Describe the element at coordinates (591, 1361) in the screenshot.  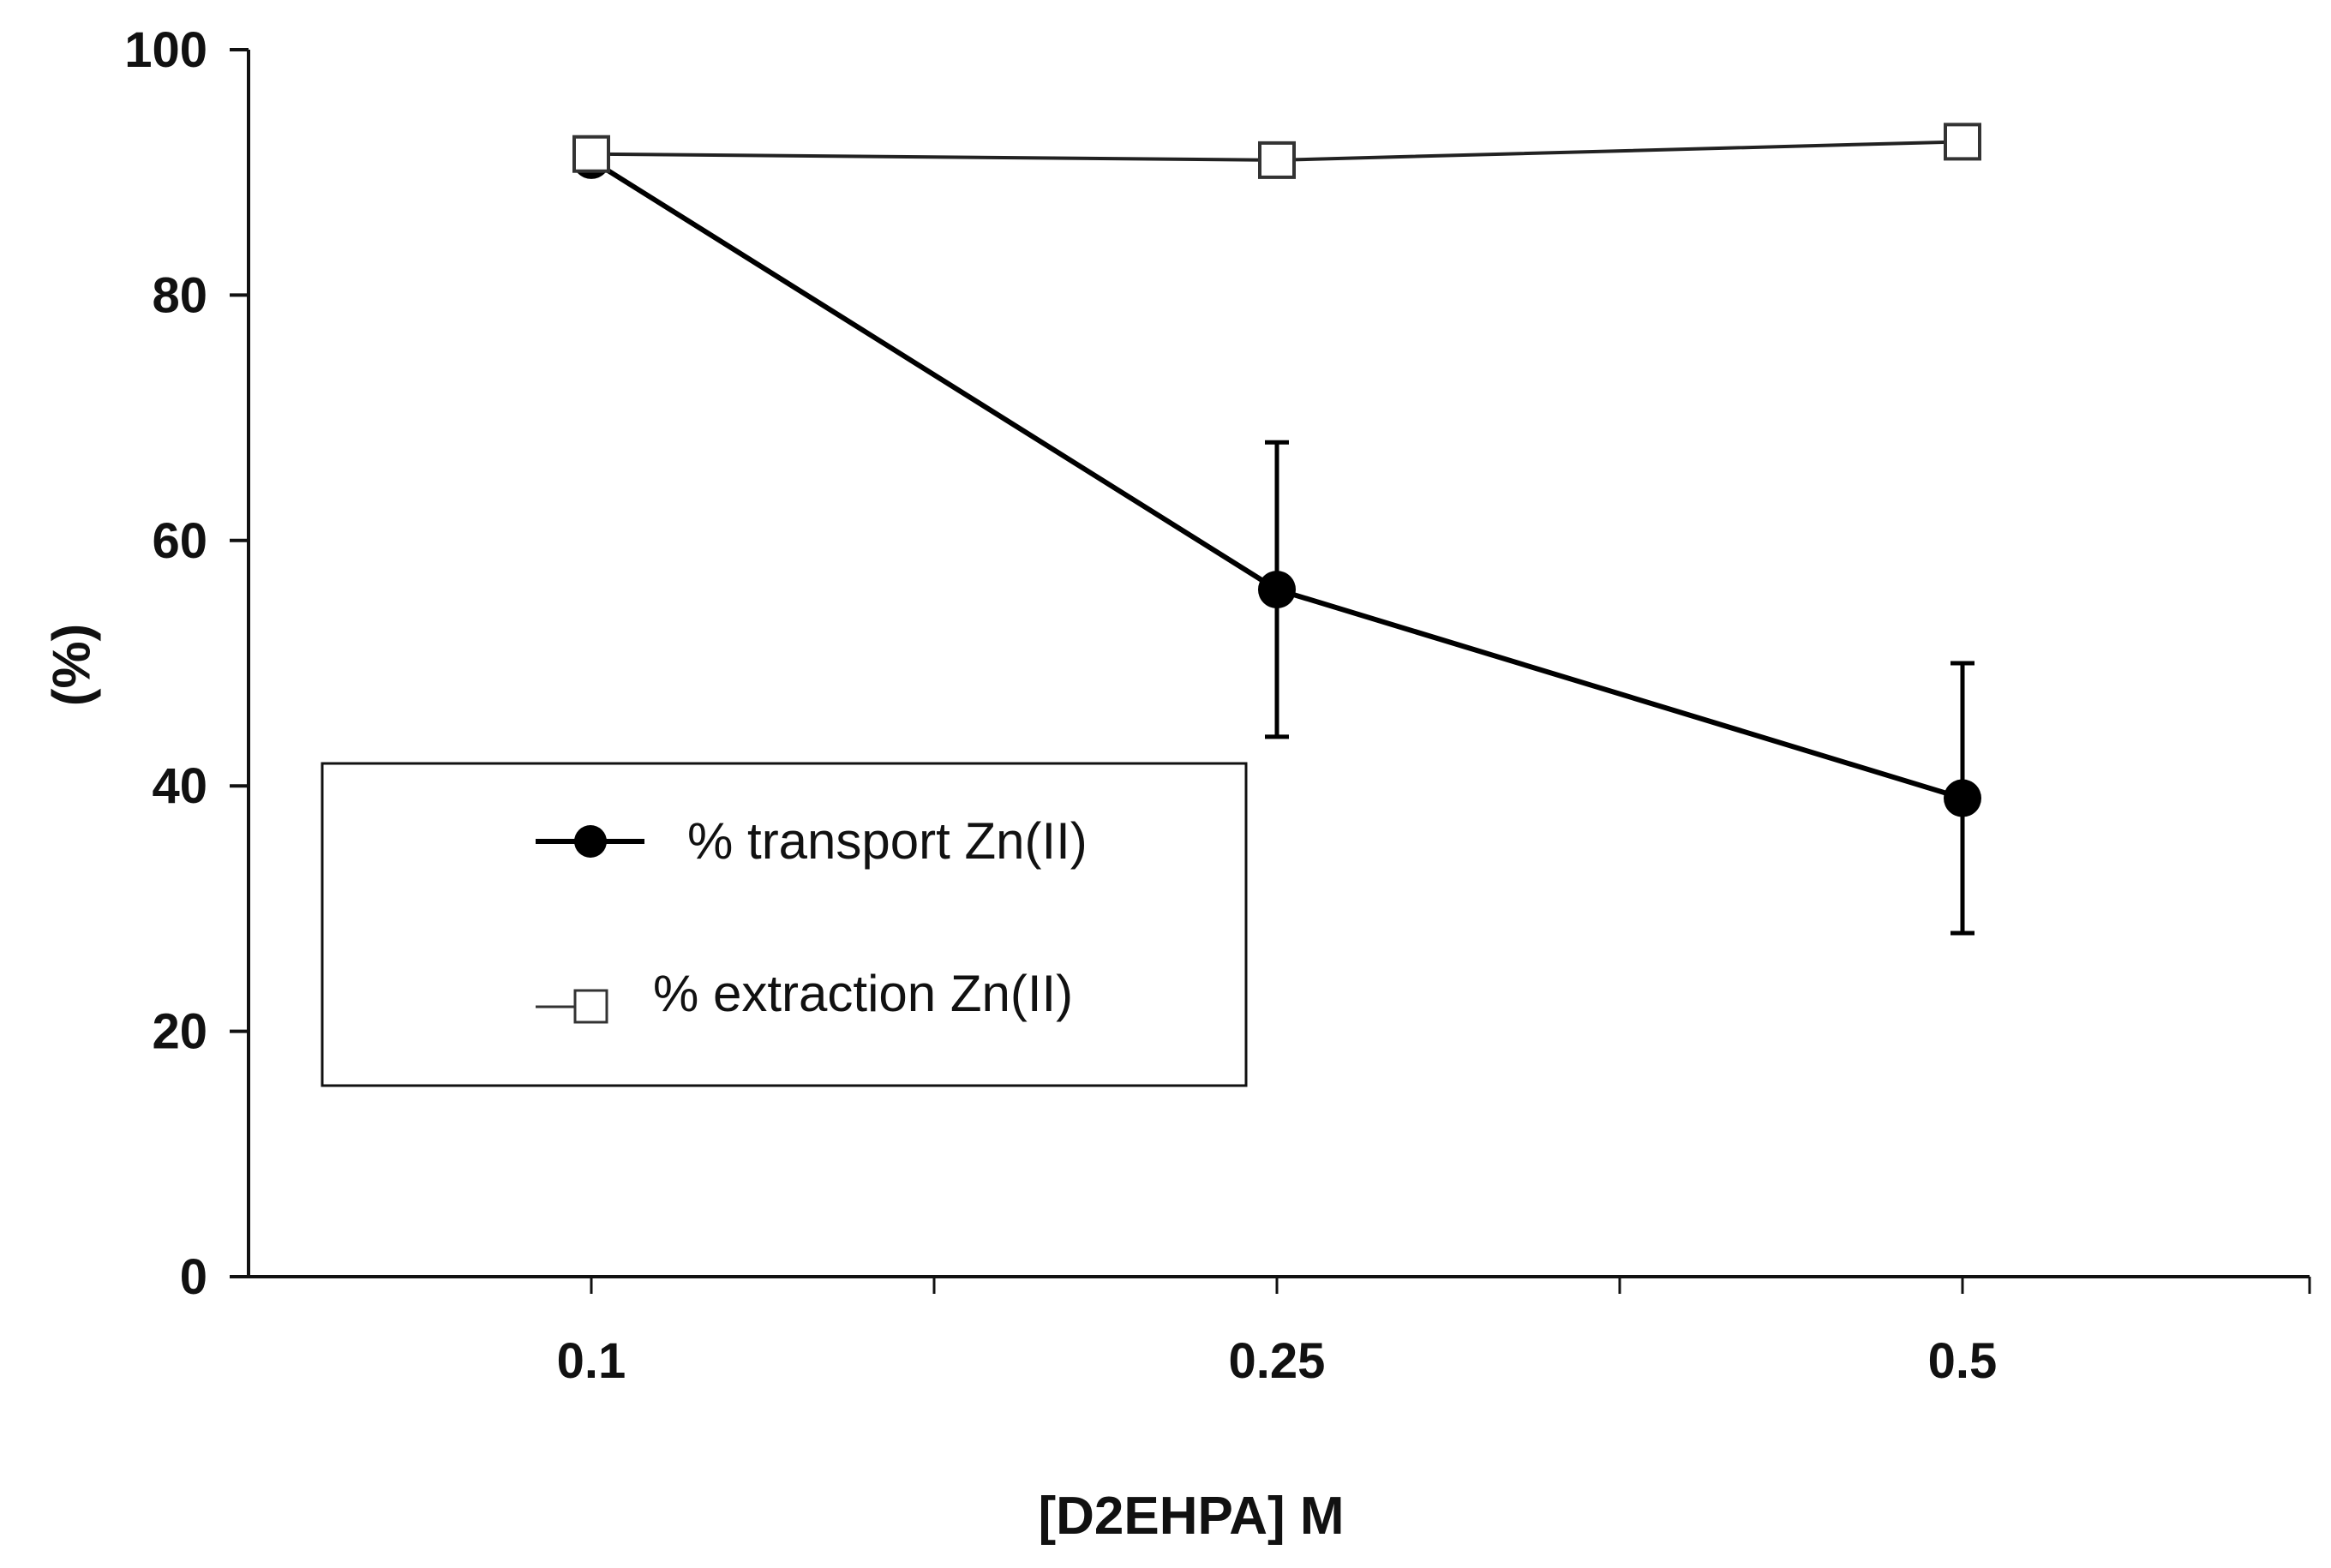
I see `x-tick-label: 0.1` at that location.